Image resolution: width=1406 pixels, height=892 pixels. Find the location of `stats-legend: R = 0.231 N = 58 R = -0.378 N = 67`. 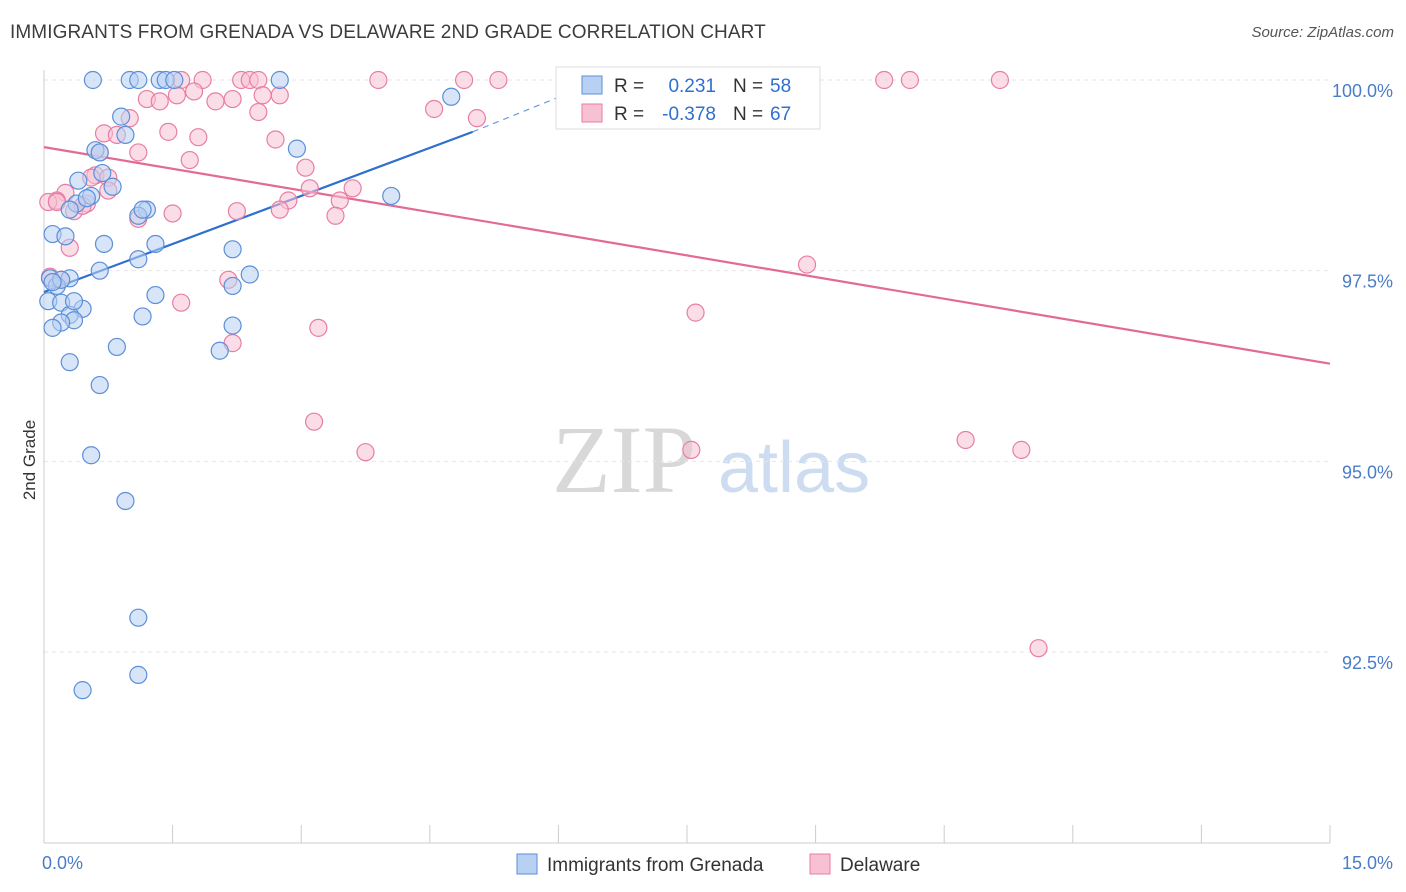

stats-legend: R = 0.231 N = 58 R = -0.378 N = 67 is located at coordinates (688, 98).